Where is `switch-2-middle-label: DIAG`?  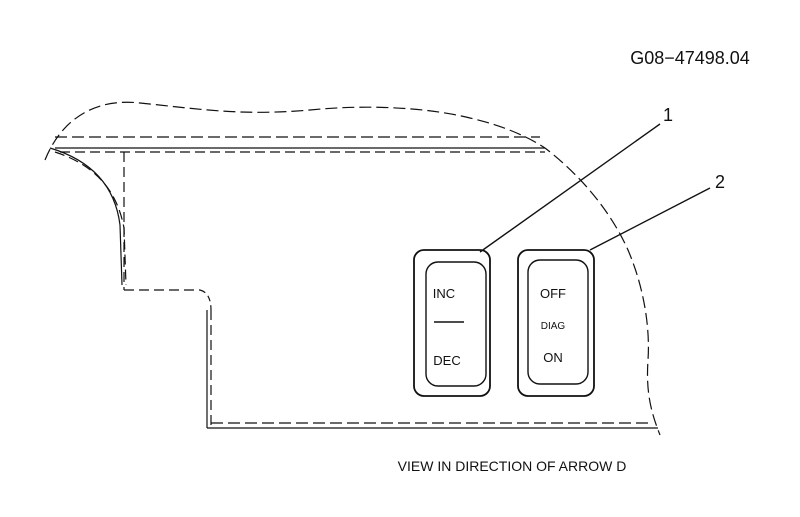
switch-2-middle-label: DIAG is located at coordinates (553, 326).